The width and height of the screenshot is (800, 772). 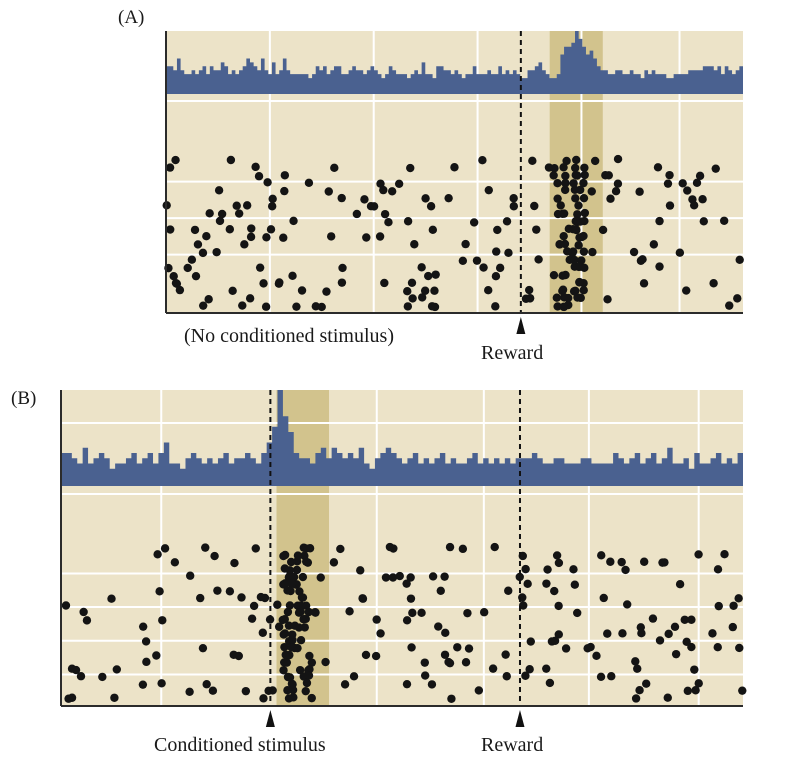 I want to click on panel-b-label: (B), so click(x=24, y=398).